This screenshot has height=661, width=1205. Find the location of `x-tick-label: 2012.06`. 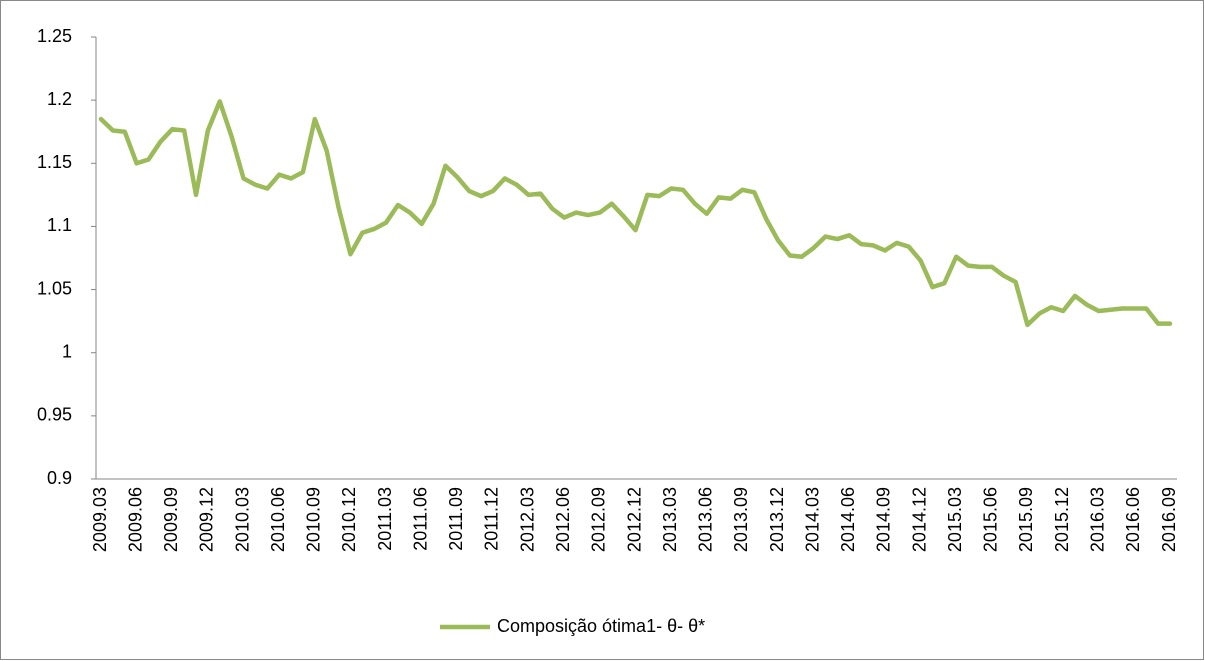

x-tick-label: 2012.06 is located at coordinates (563, 519).